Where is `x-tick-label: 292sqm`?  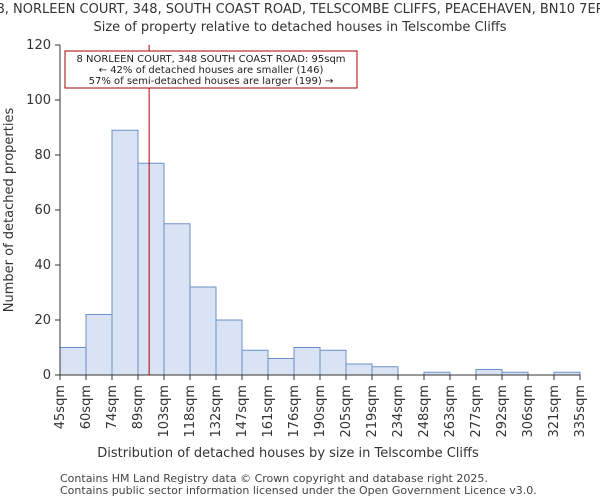 x-tick-label: 292sqm is located at coordinates (502, 411).